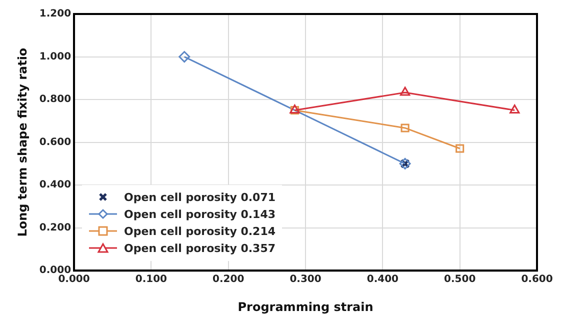 Image resolution: width=567 pixels, height=327 pixels. I want to click on legend-label: Open cell porosity 0.143, so click(200, 214).